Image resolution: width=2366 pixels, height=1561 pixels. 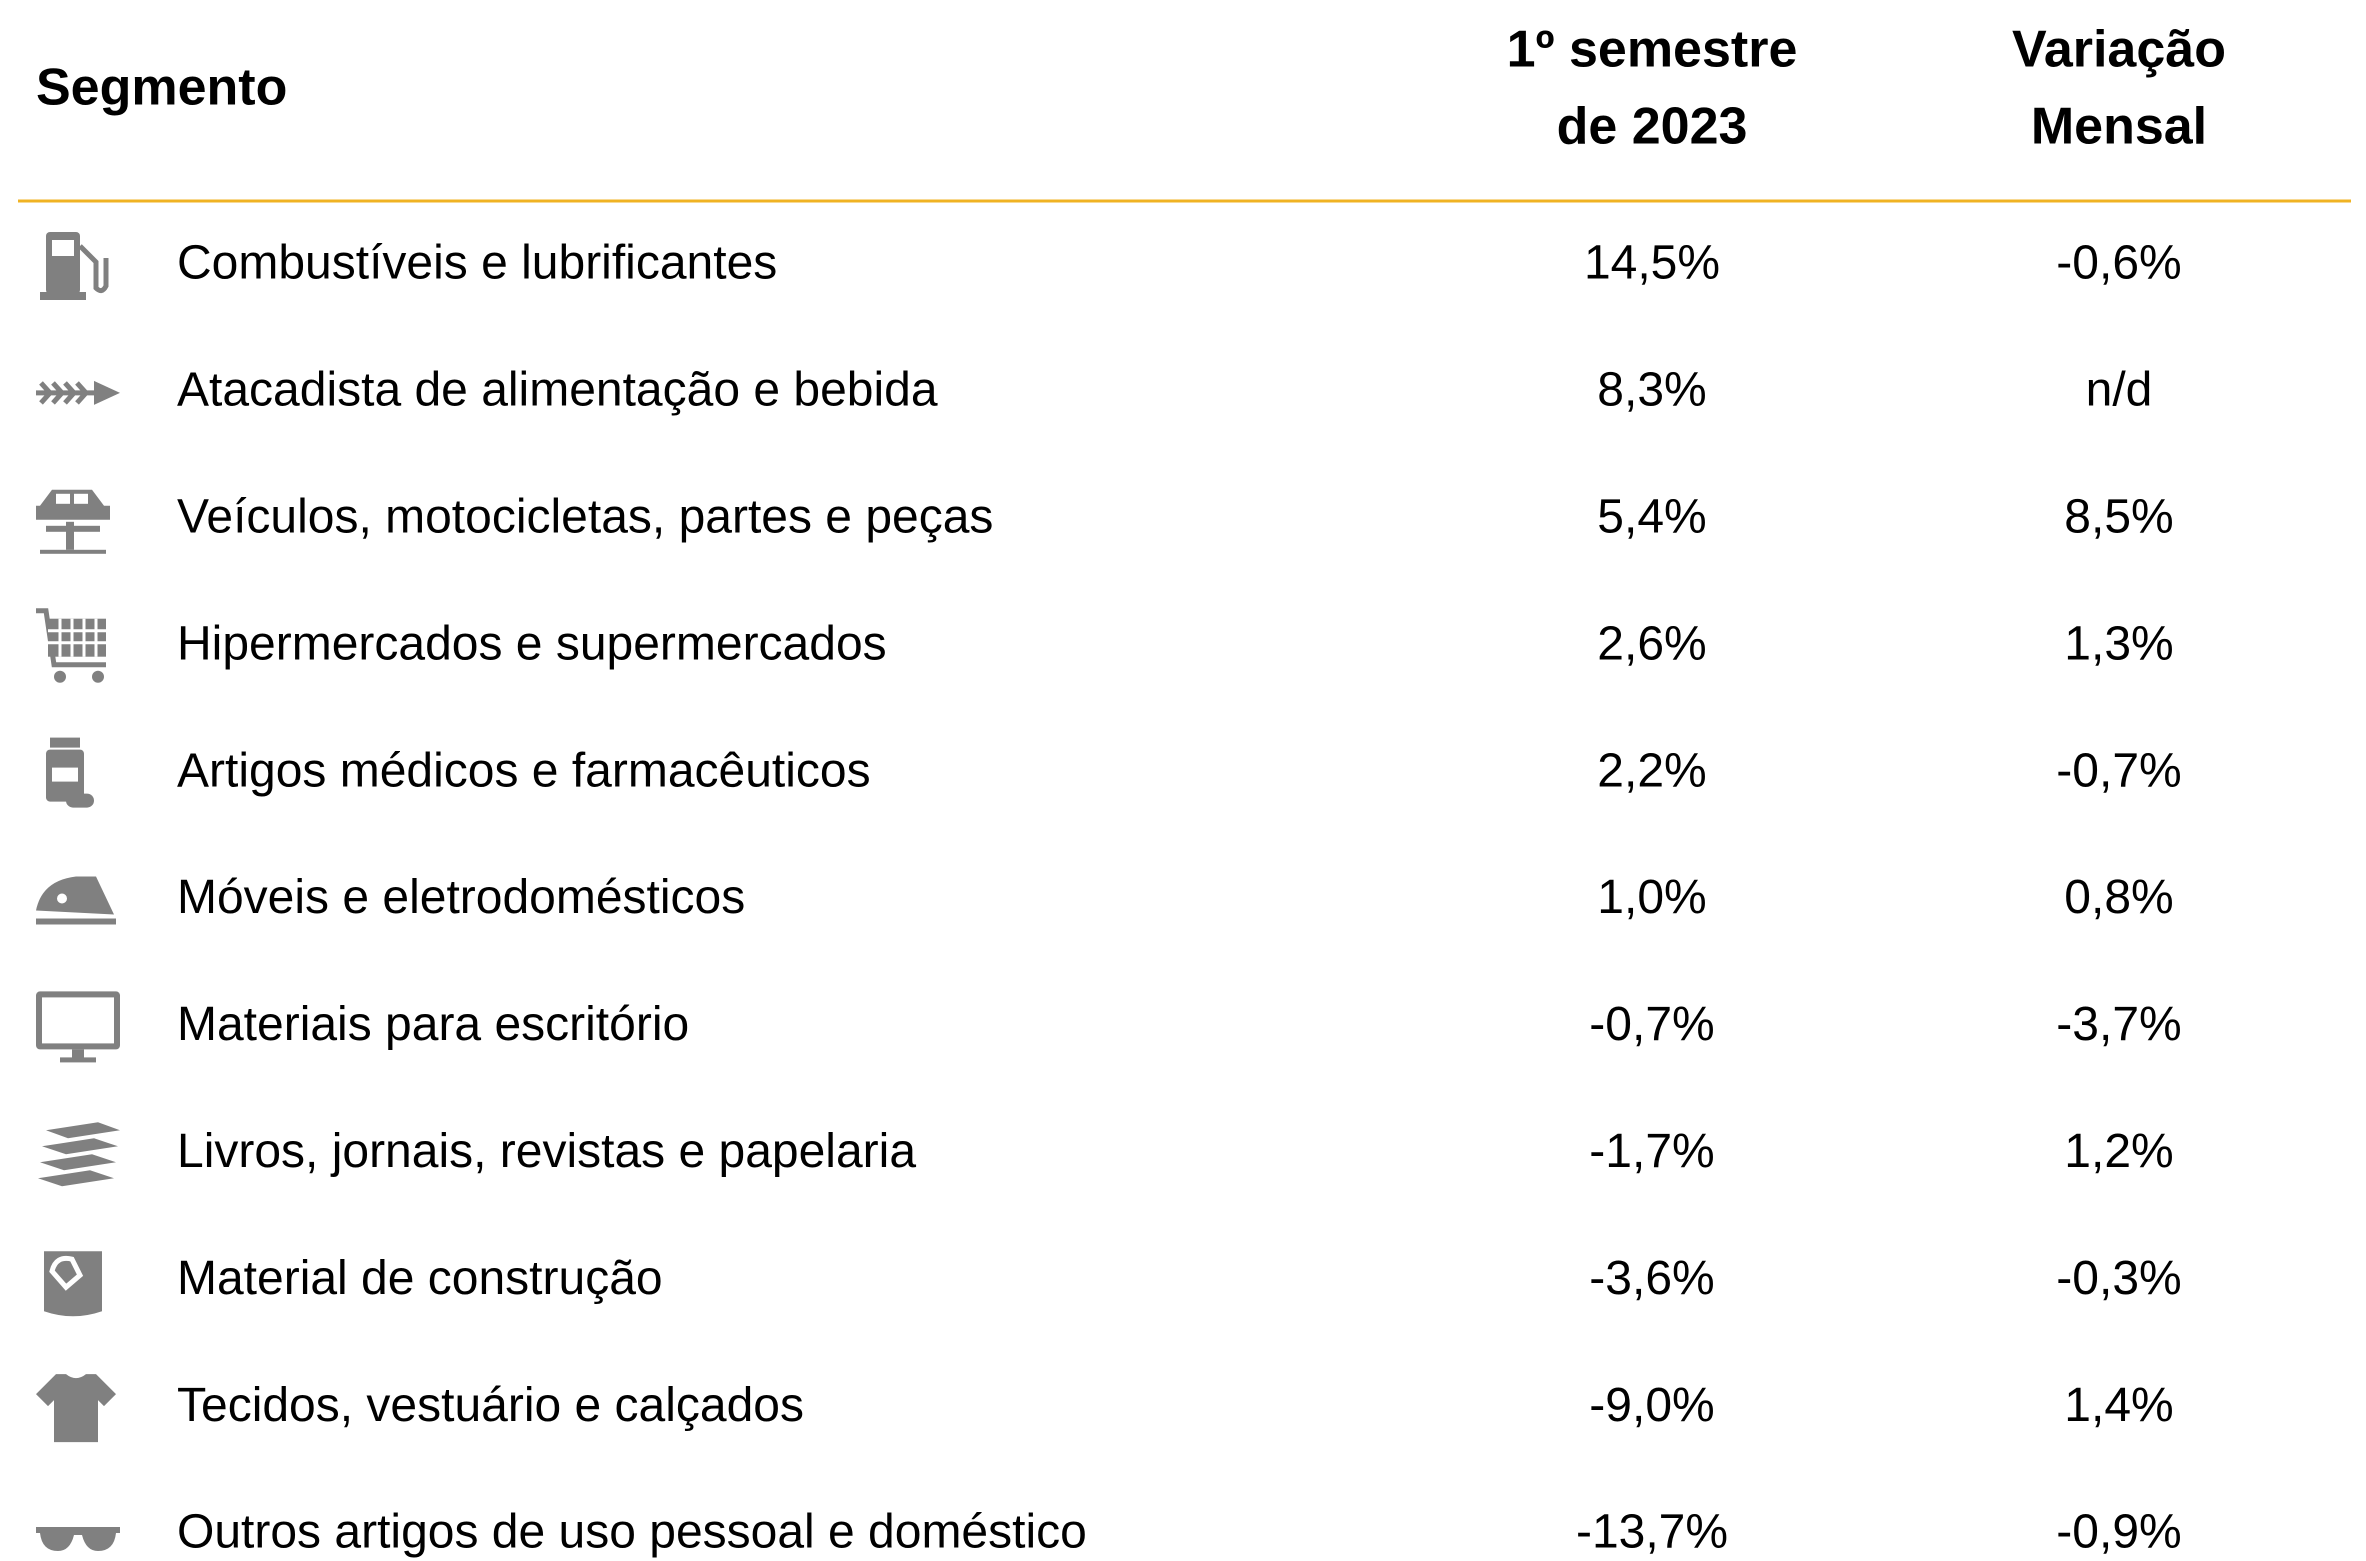 I want to click on semester-value: -0,7%, so click(x=1651, y=1024).